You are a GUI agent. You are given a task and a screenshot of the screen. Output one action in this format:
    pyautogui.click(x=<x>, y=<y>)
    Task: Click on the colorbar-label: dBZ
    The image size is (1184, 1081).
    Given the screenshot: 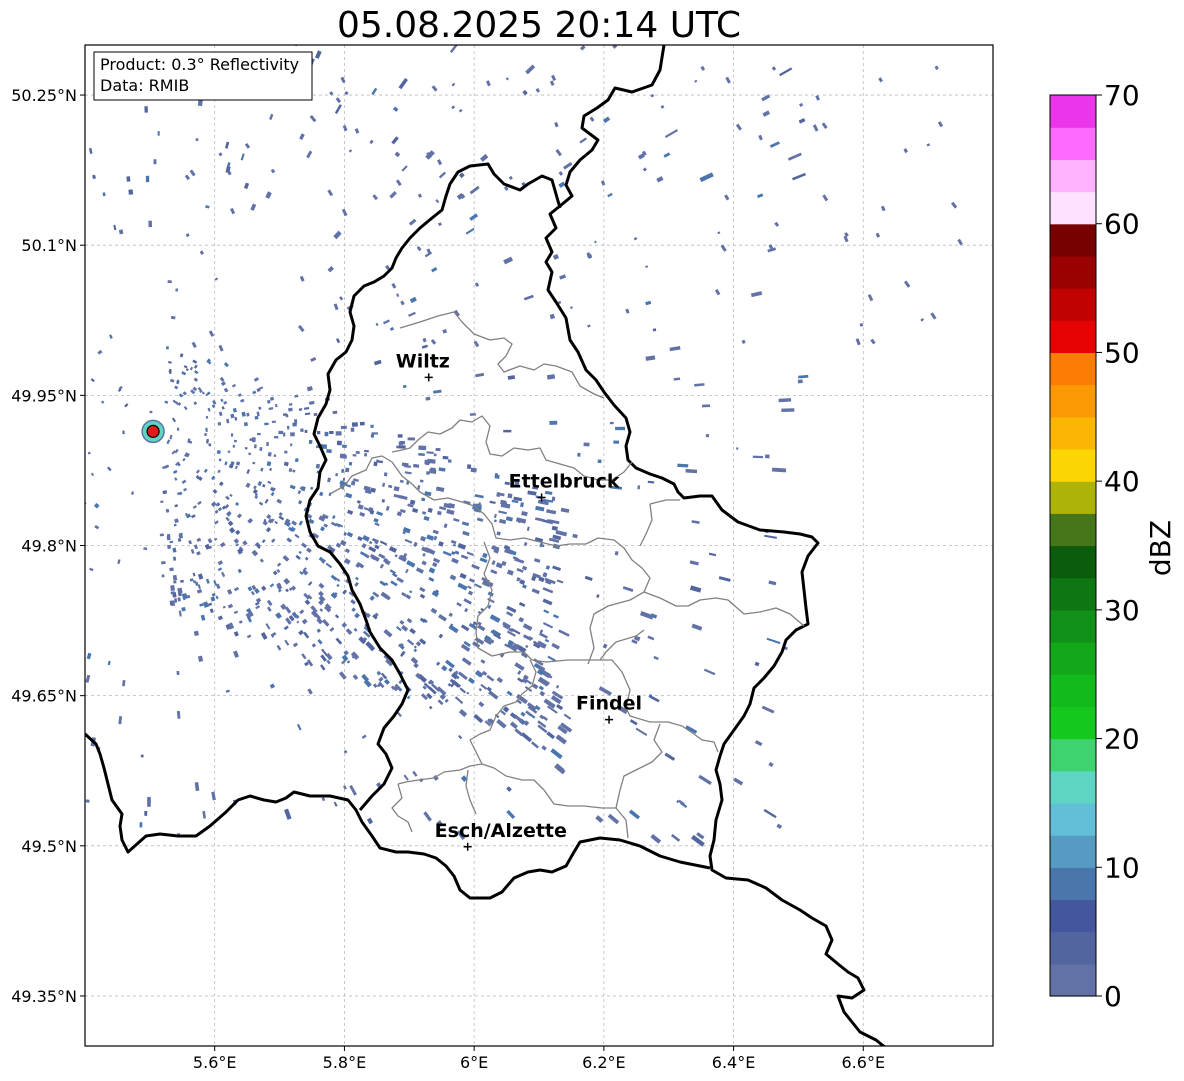 What is the action you would take?
    pyautogui.click(x=1160, y=548)
    